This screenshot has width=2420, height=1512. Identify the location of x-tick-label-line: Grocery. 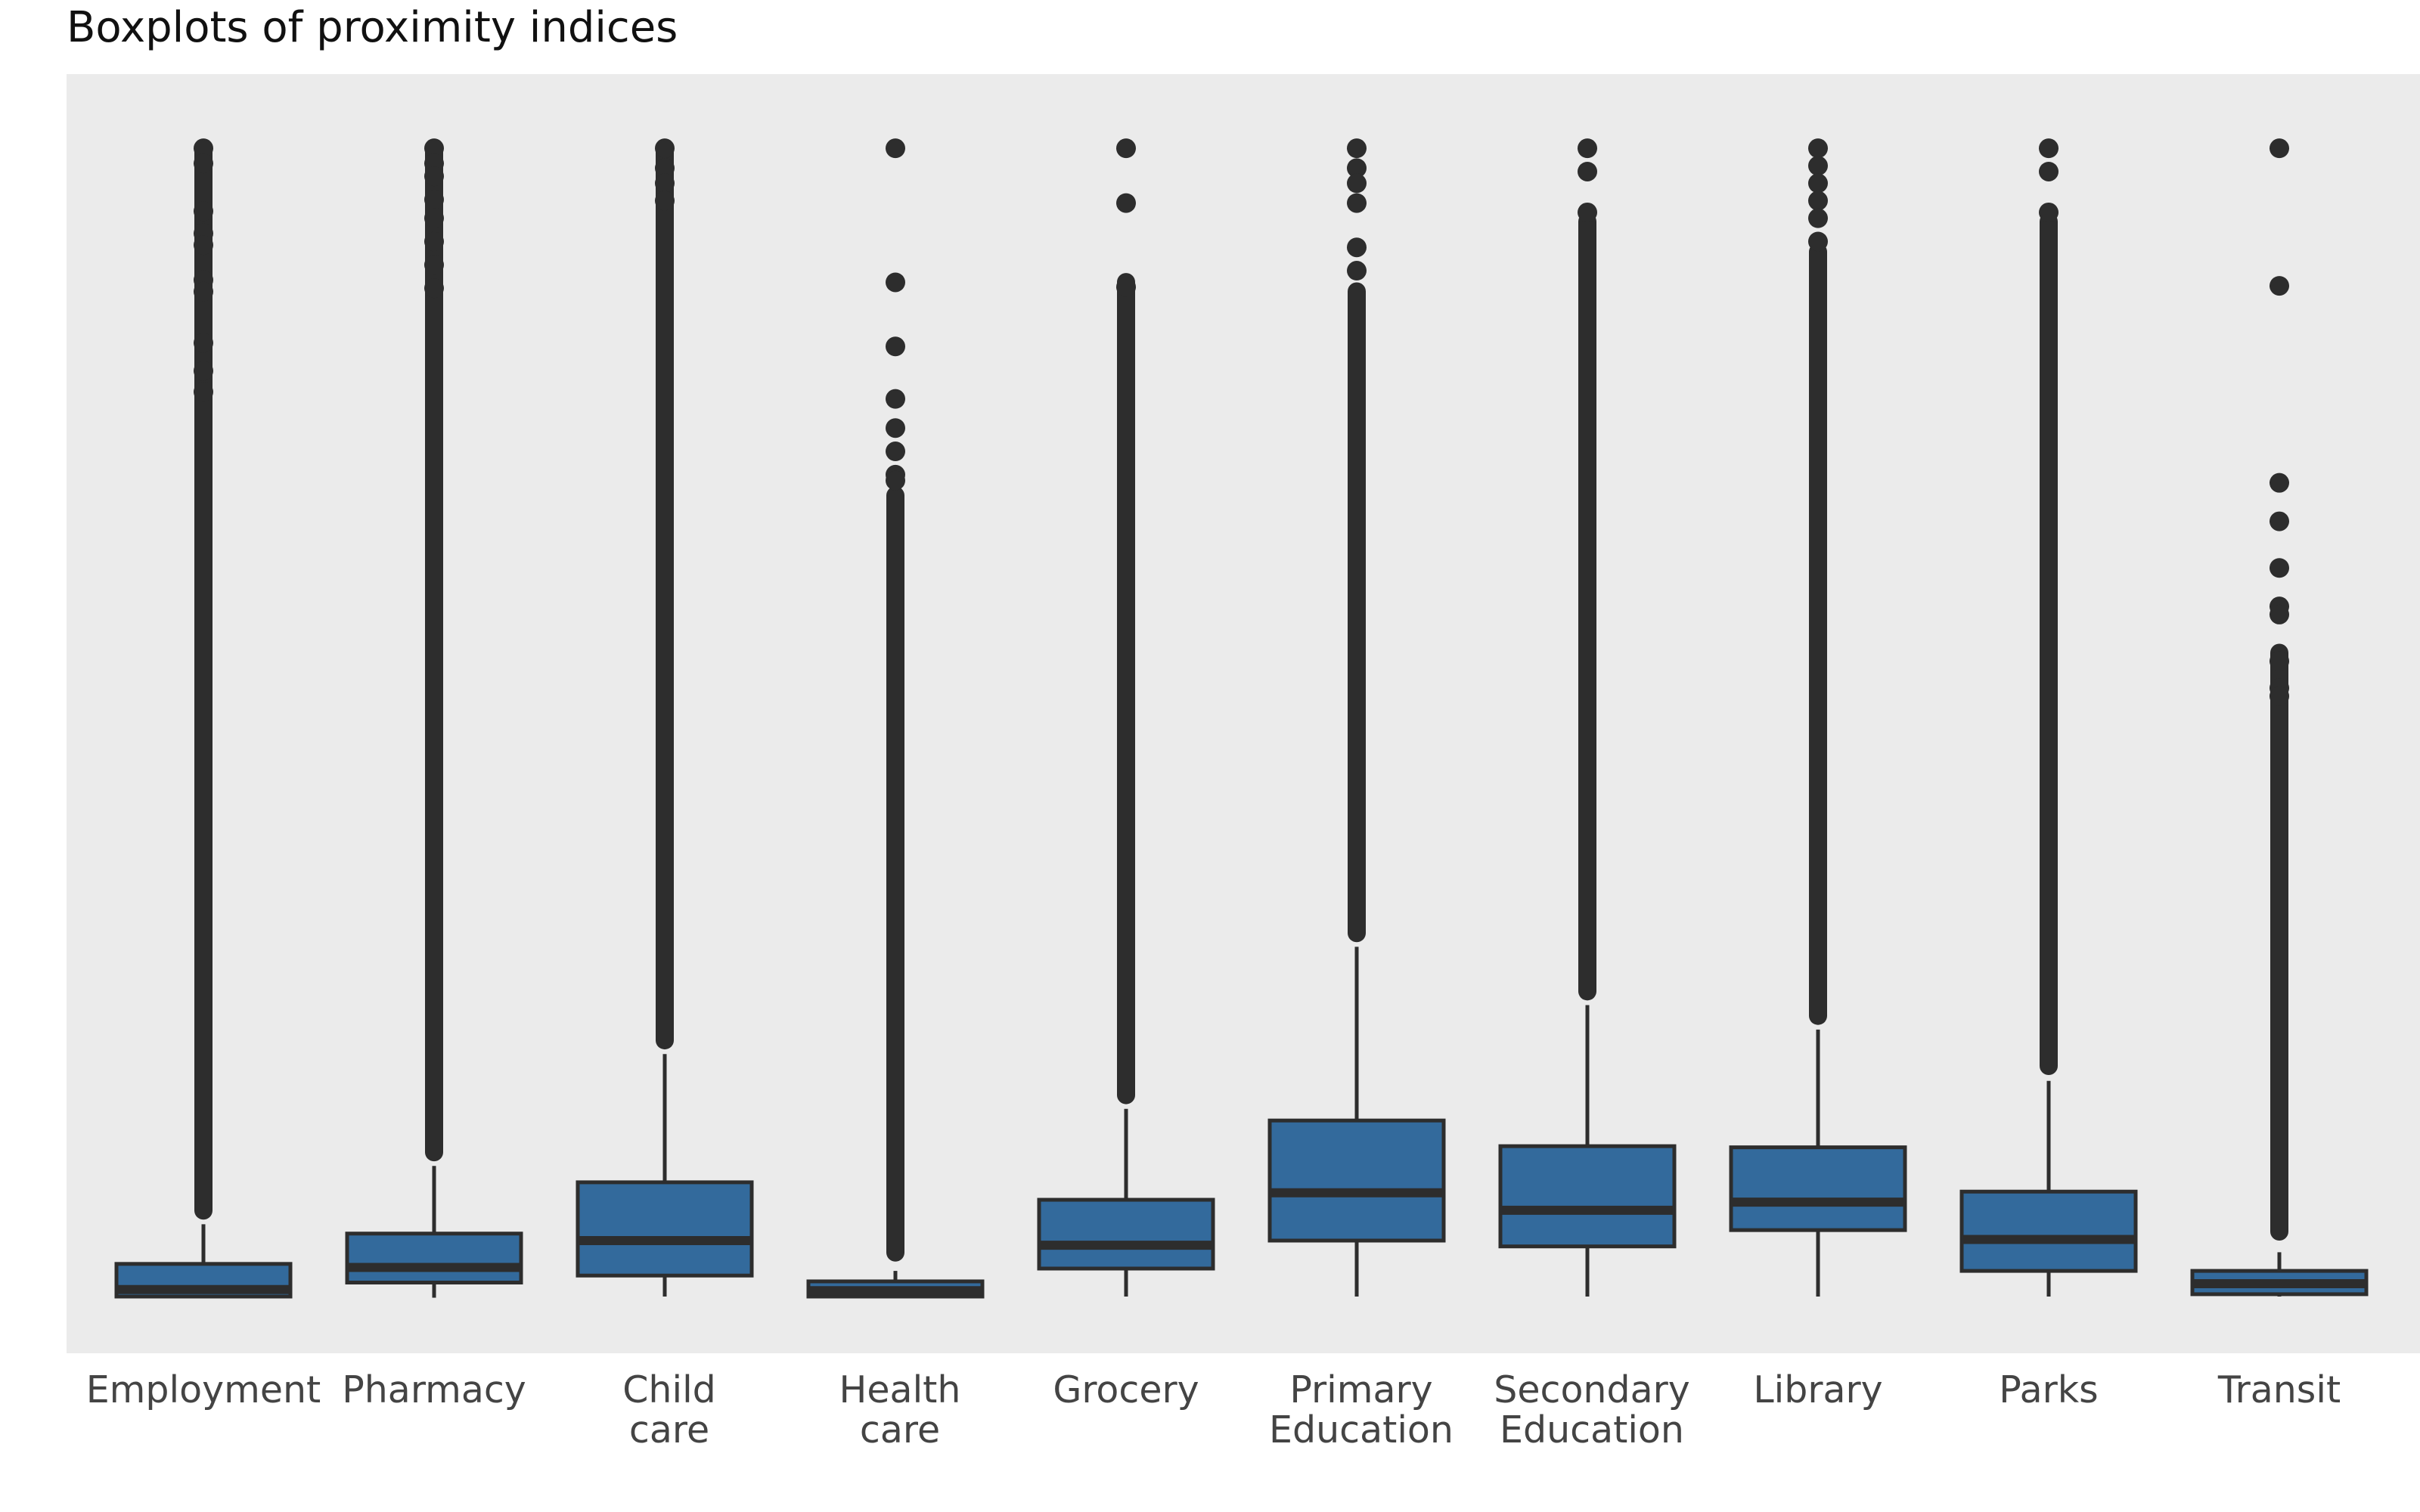
(1126, 1389).